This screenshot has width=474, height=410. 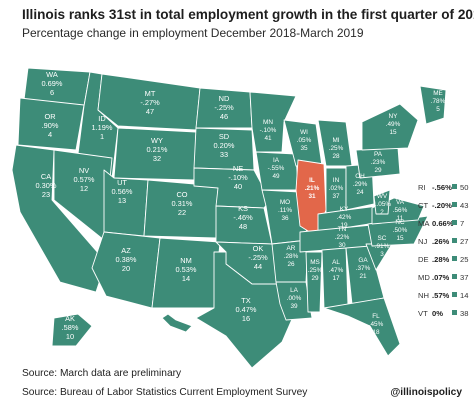 I want to click on state-value-sc: .91%, so click(x=382, y=246).